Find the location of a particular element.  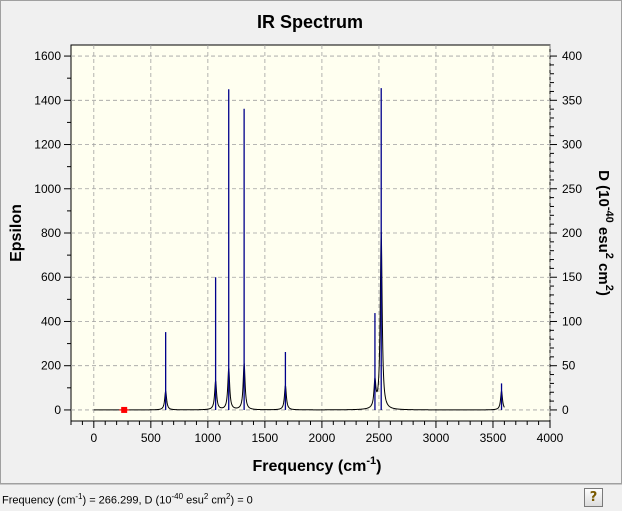

y-tick-label: 1200 is located at coordinates (47, 145).